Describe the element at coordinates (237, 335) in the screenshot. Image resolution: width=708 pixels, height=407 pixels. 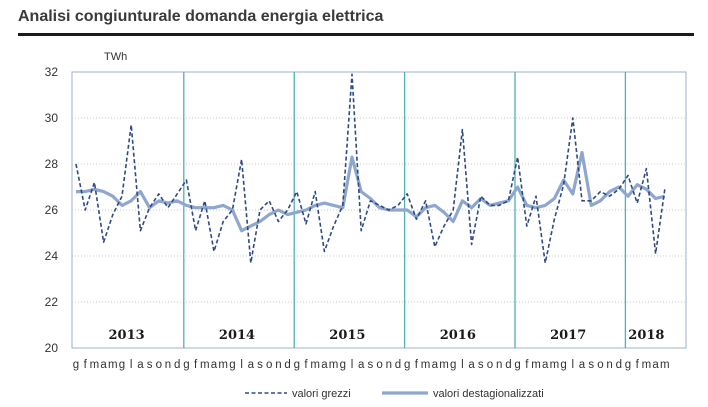
I see `year-label: 2014` at that location.